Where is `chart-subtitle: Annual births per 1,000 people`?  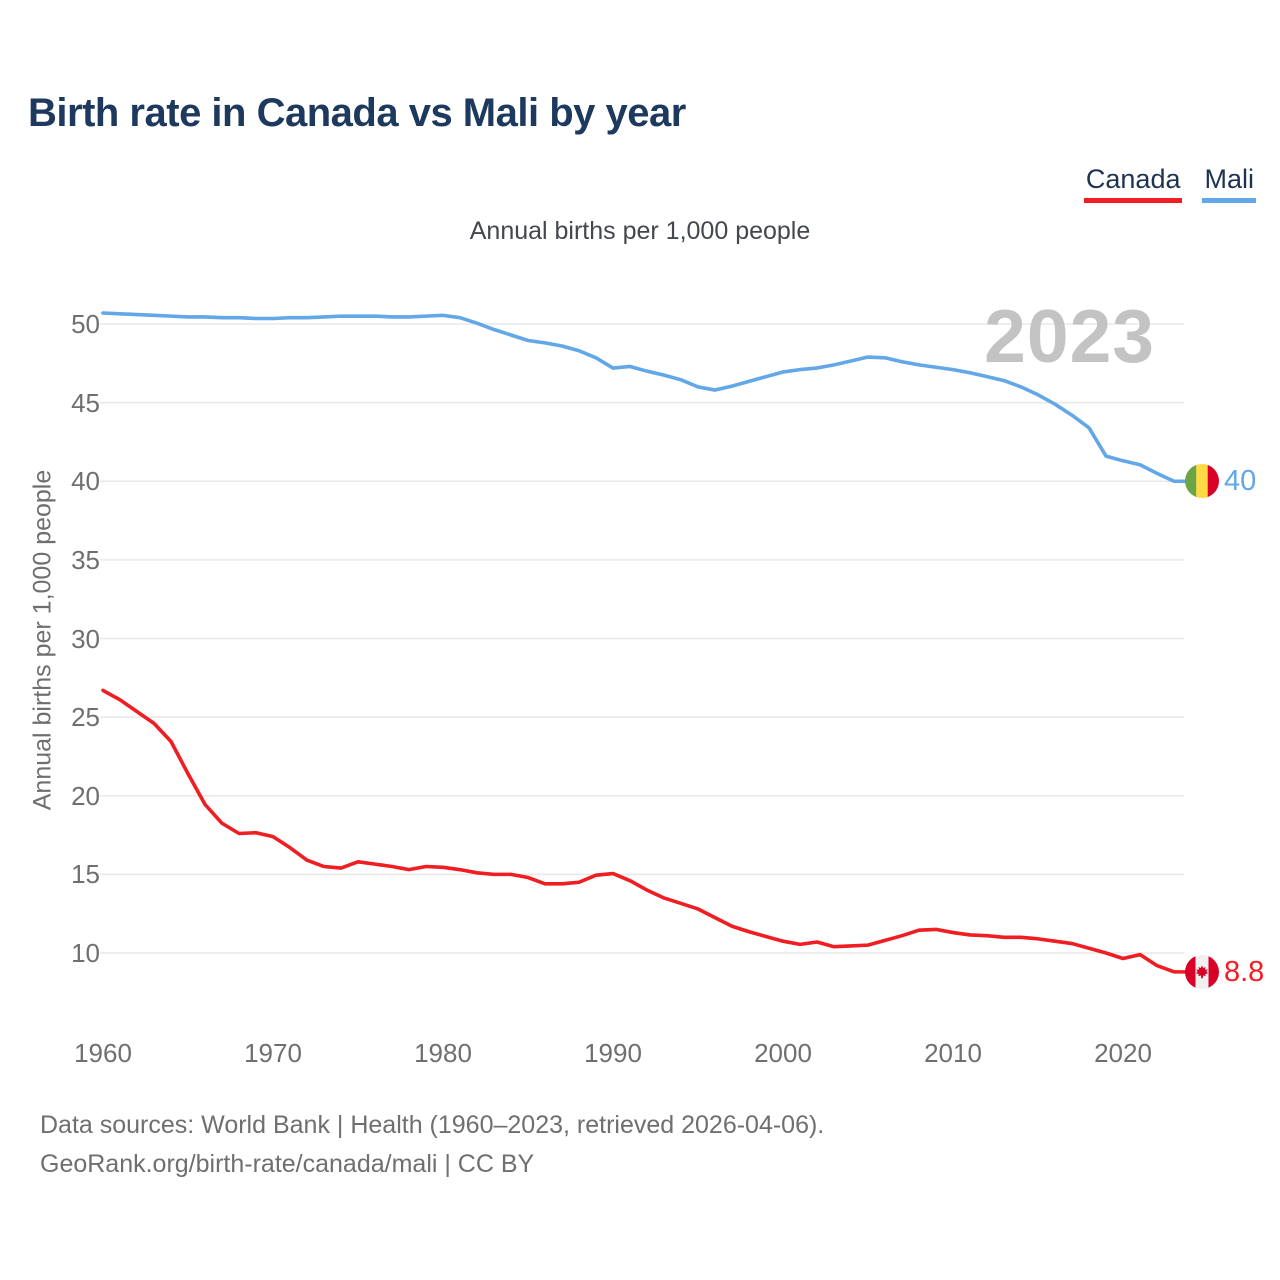
chart-subtitle: Annual births per 1,000 people is located at coordinates (640, 231).